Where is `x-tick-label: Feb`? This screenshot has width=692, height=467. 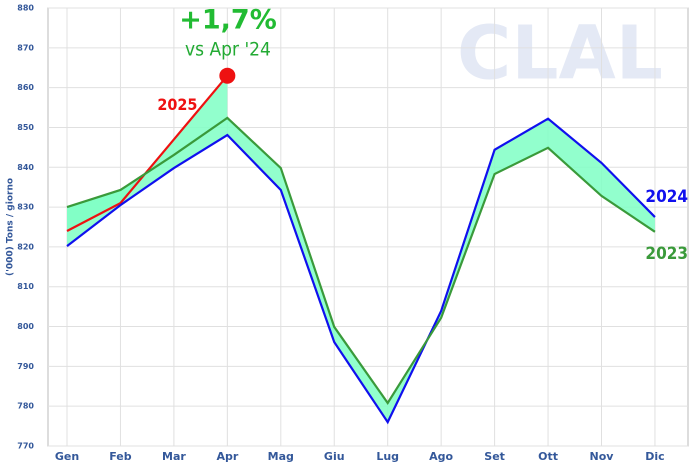
x-tick-label: Feb is located at coordinates (120, 456).